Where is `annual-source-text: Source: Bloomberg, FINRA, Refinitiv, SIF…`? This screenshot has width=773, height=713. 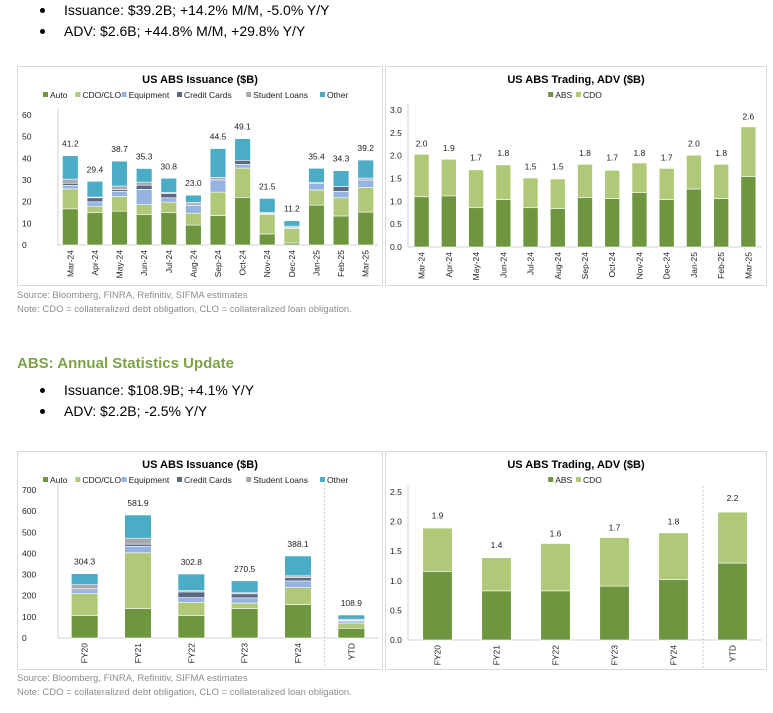
annual-source-text: Source: Bloomberg, FINRA, Refinitiv, SIF… is located at coordinates (184, 686).